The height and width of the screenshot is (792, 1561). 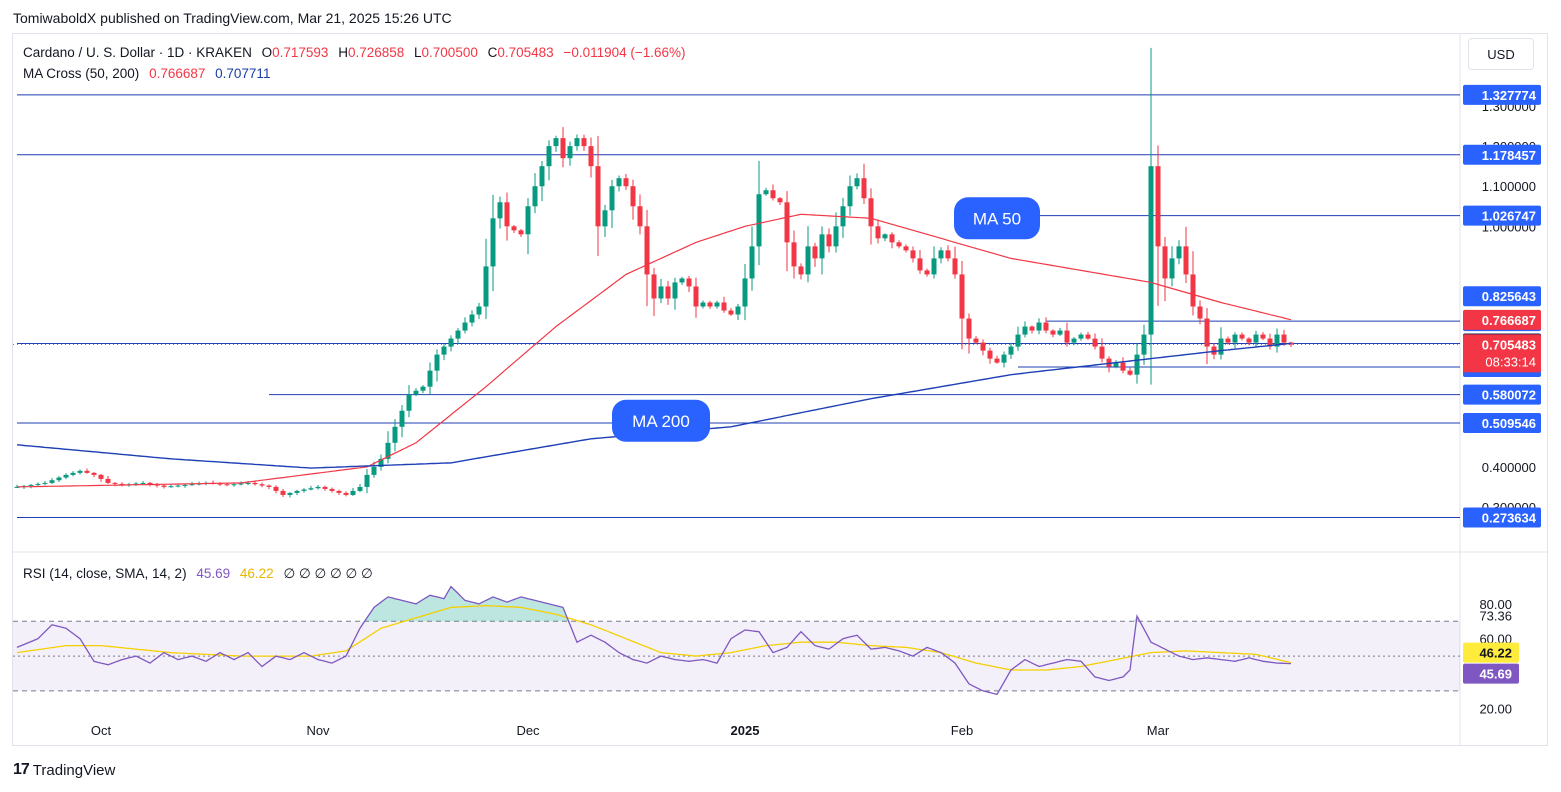 I want to click on ma50-price-tag, so click(x=1502, y=319).